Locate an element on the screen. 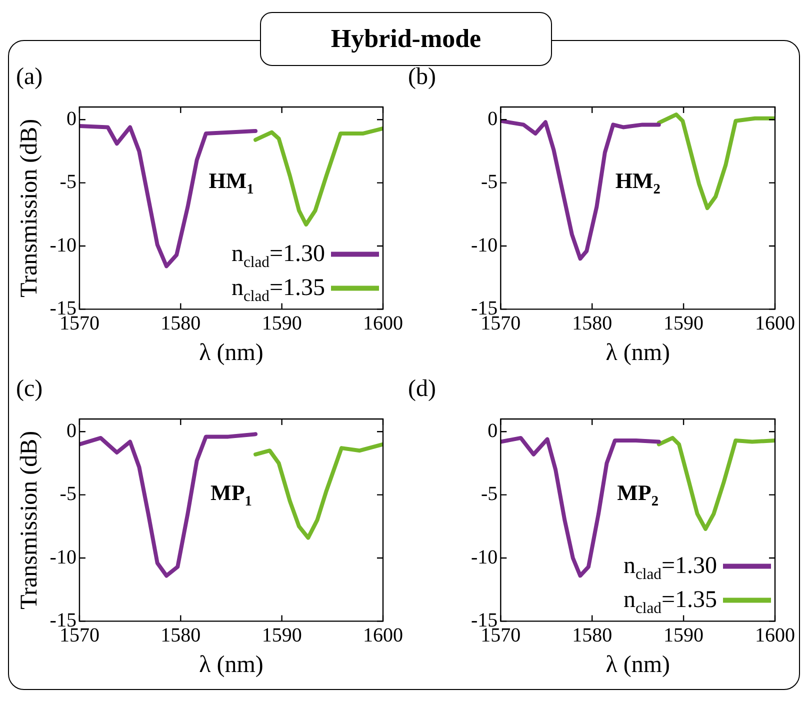 This screenshot has width=811, height=712. chart-subtitle: (b) is located at coordinates (422, 77).